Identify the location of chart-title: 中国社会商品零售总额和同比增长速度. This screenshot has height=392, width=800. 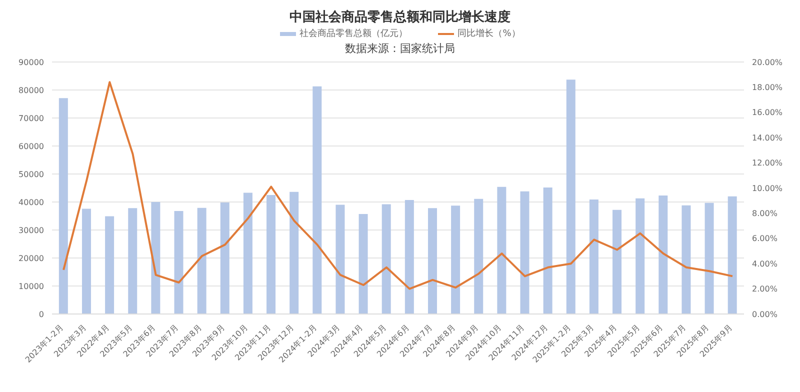
(400, 17).